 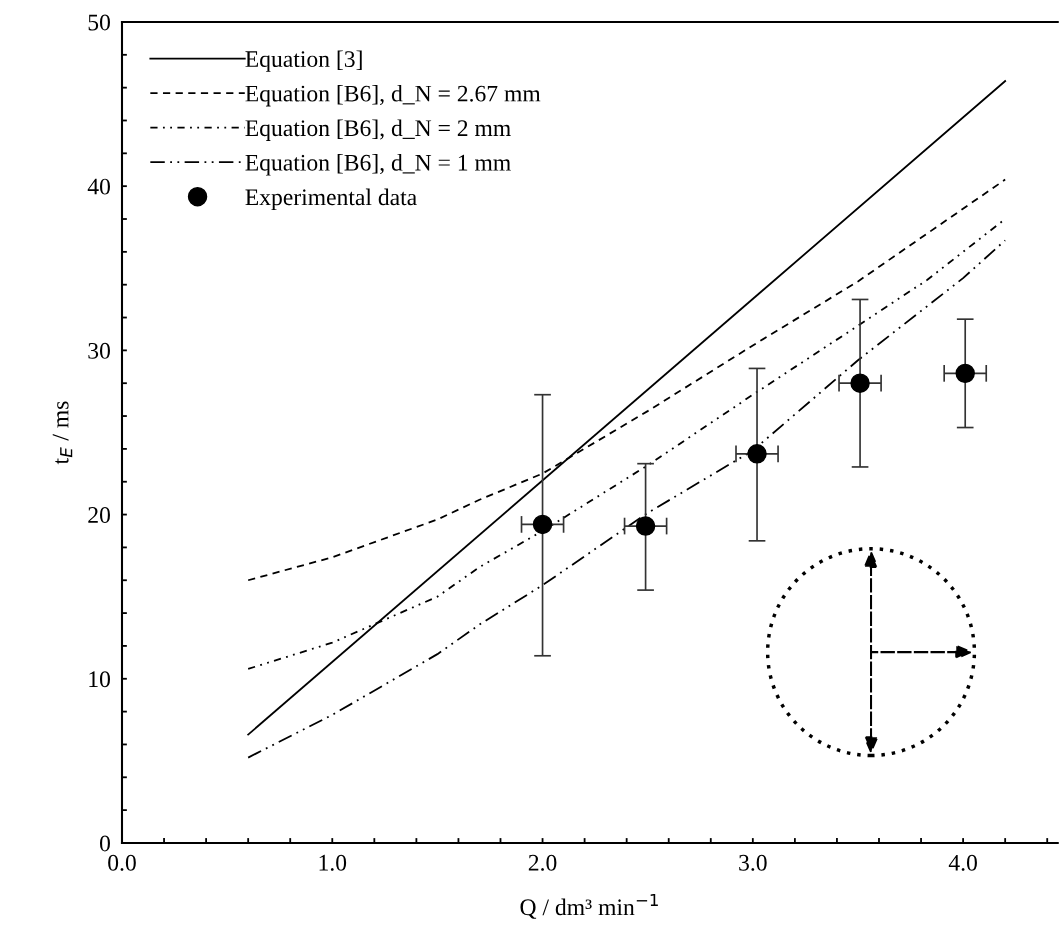 What do you see at coordinates (331, 199) in the screenshot?
I see `legend-label: Experimental data` at bounding box center [331, 199].